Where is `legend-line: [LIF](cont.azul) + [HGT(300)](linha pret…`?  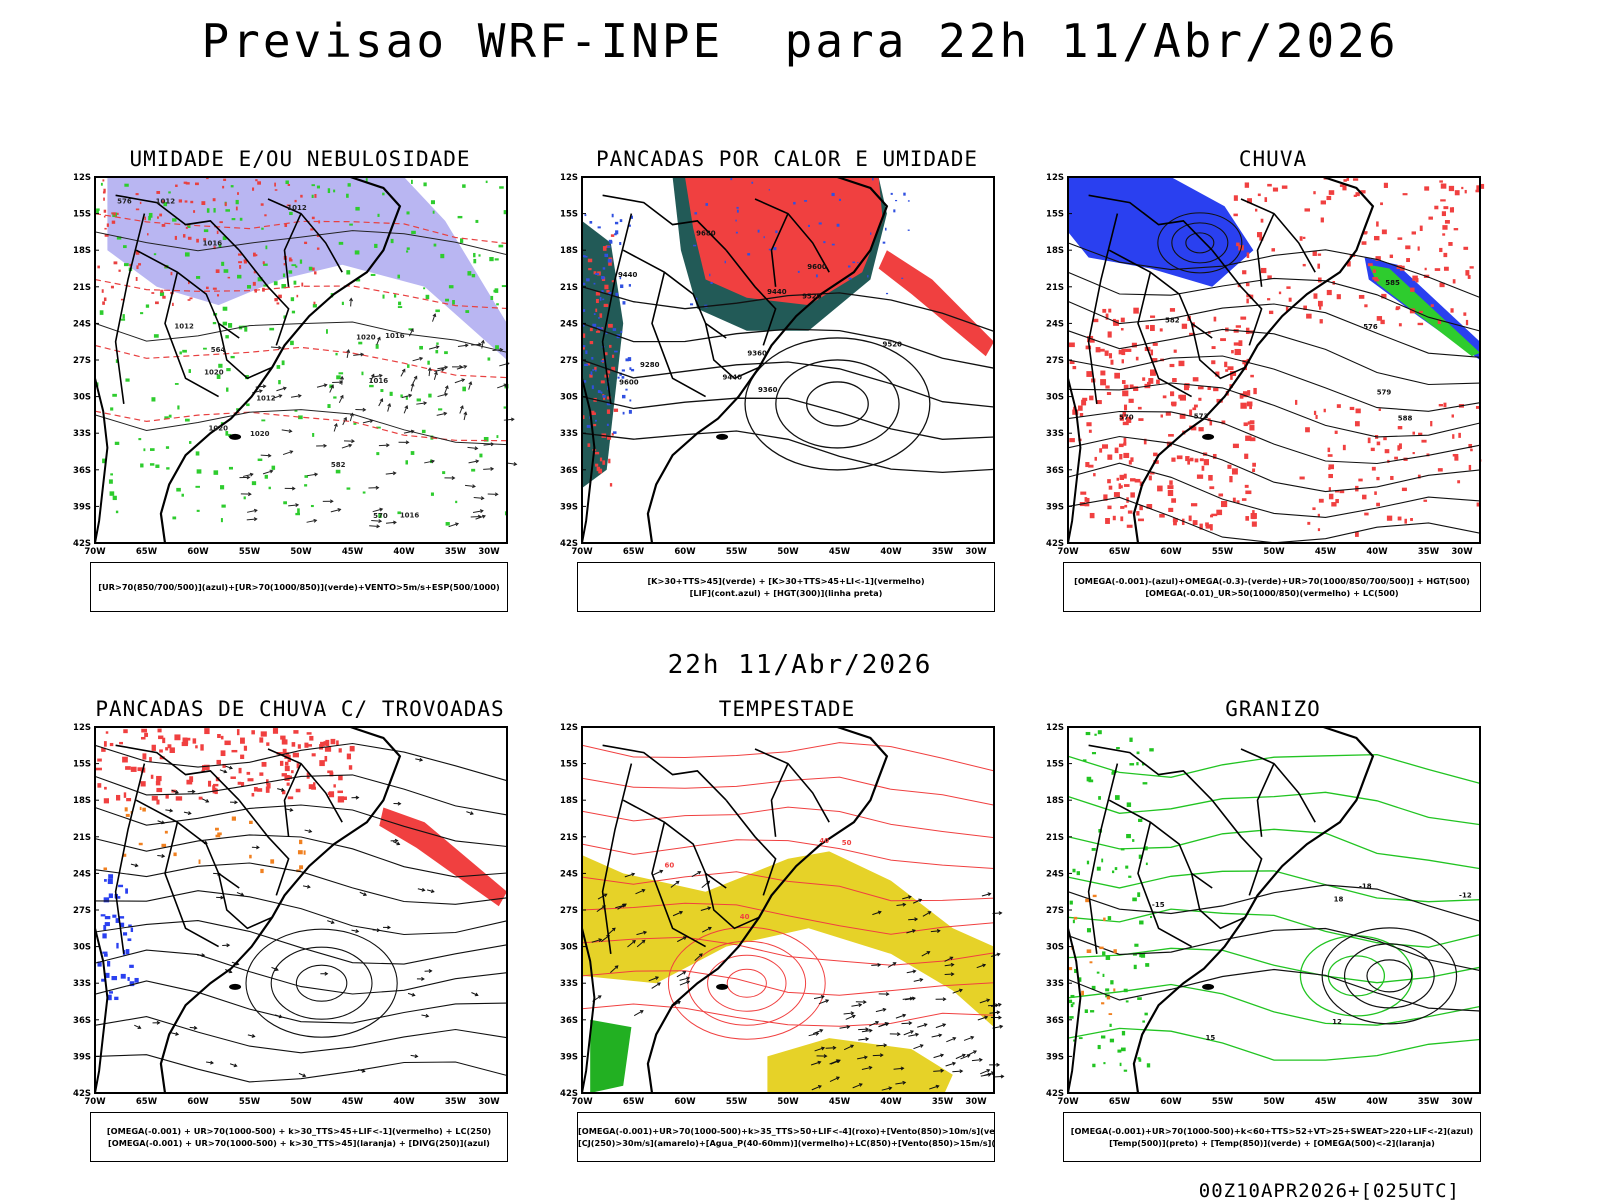
legend-line: [LIF](cont.azul) + [HGT(300)](linha pret… is located at coordinates (786, 593).